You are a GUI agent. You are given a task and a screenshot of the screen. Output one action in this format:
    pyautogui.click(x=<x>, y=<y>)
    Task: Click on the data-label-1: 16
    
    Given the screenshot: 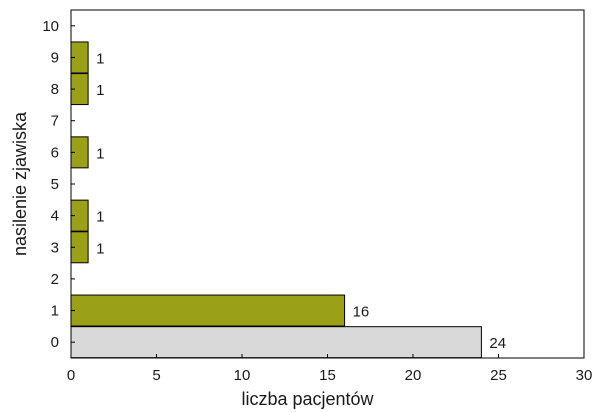 What is the action you would take?
    pyautogui.click(x=361, y=312)
    